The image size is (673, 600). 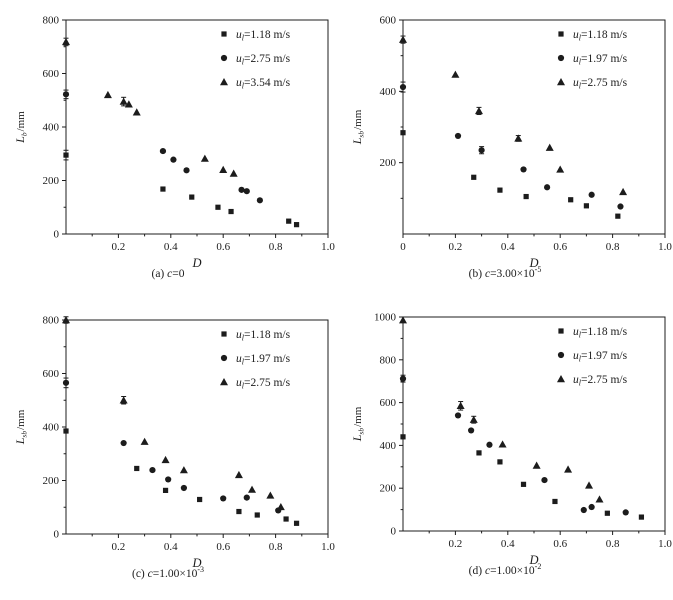 I want to click on legend-item: ul=1.97 m/s, so click(x=592, y=357).